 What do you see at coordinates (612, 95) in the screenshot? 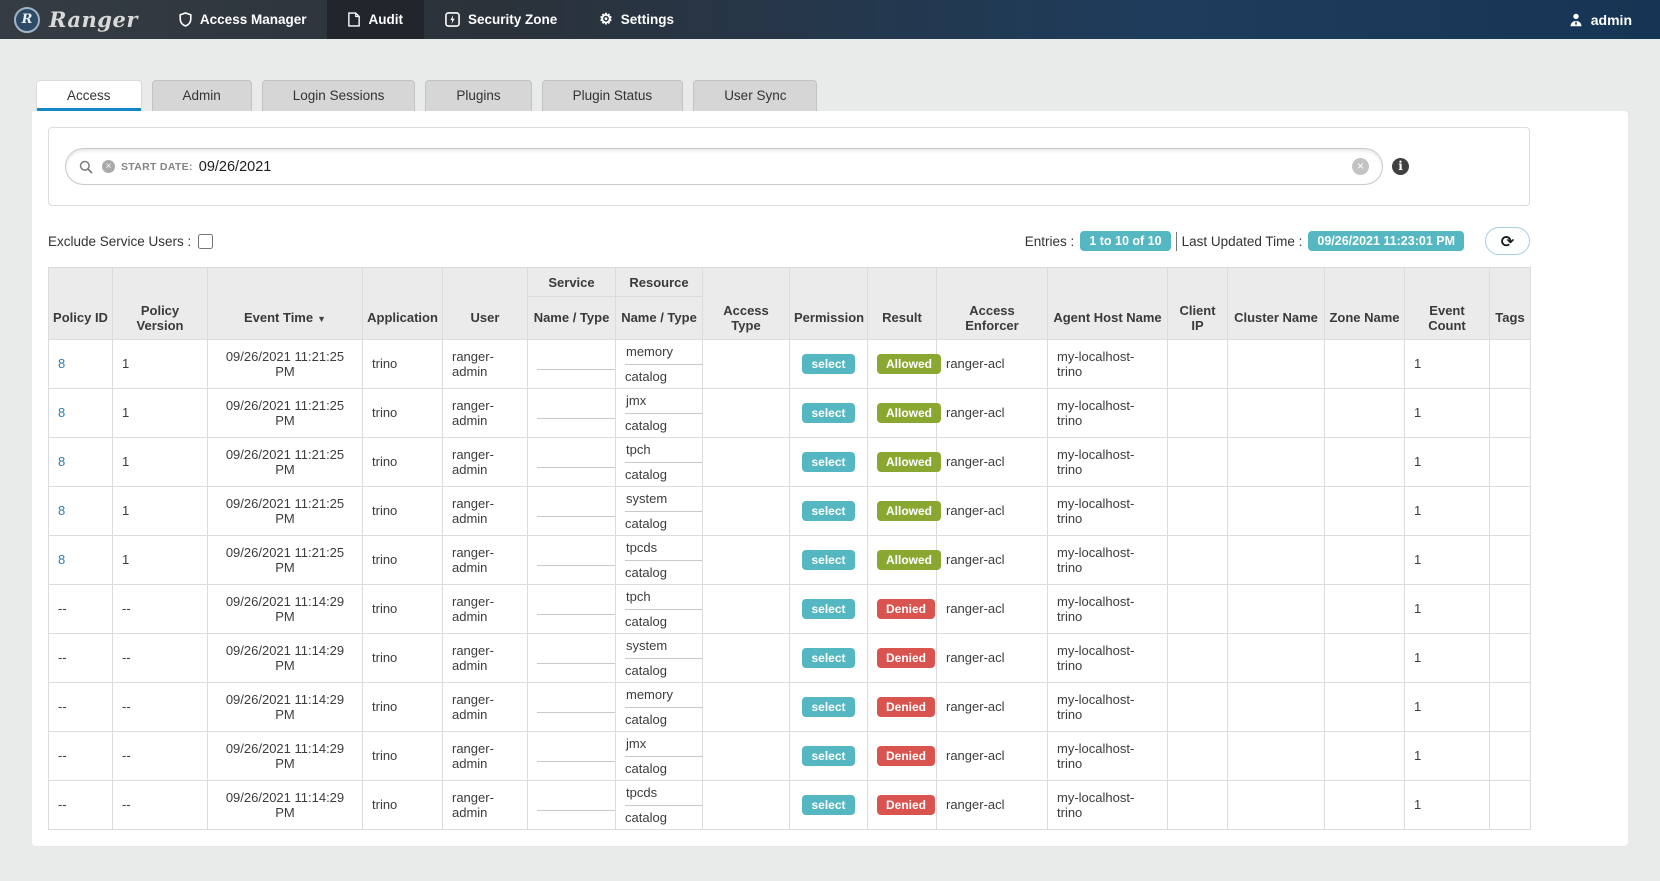
I see `tab-plugin-status: Plugin Status` at bounding box center [612, 95].